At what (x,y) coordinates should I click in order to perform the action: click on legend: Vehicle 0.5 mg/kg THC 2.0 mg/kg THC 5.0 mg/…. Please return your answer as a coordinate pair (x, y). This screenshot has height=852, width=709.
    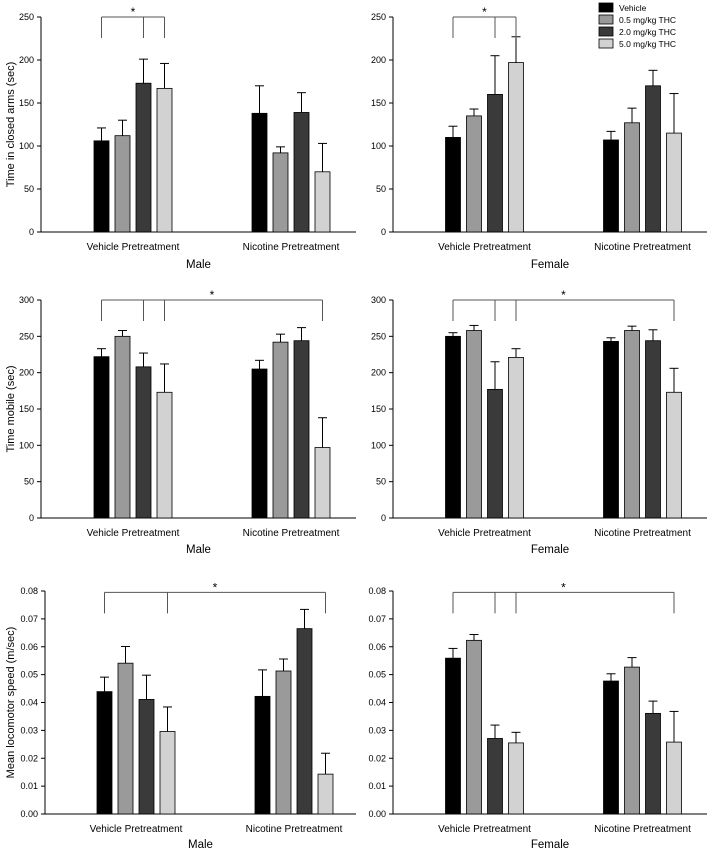
    Looking at the image, I should click on (637, 25).